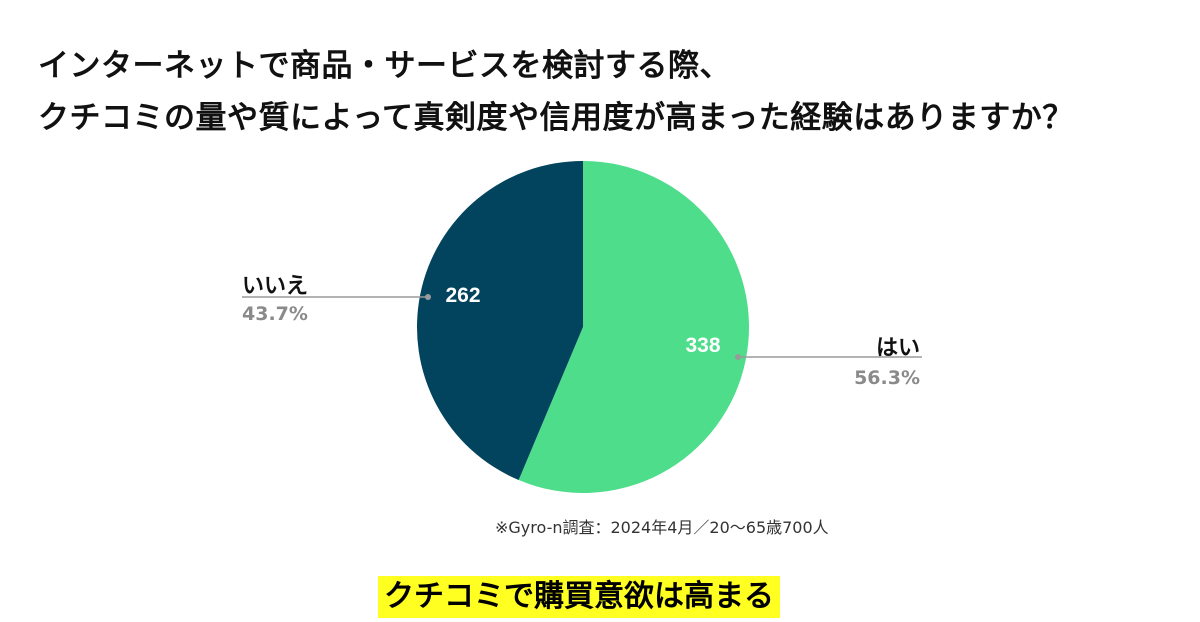 This screenshot has width=1200, height=622. Describe the element at coordinates (556, 118) in the screenshot. I see `chart-title-line-2: クチコミの量や質によって真剣度や信用度が高まった経験はありますか？` at that location.